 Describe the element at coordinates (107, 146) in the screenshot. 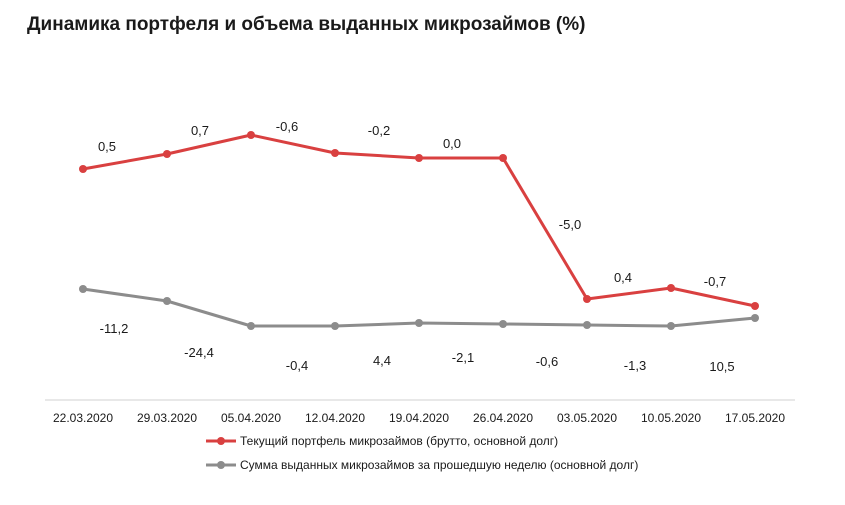

I see `data-label: 0,5` at that location.